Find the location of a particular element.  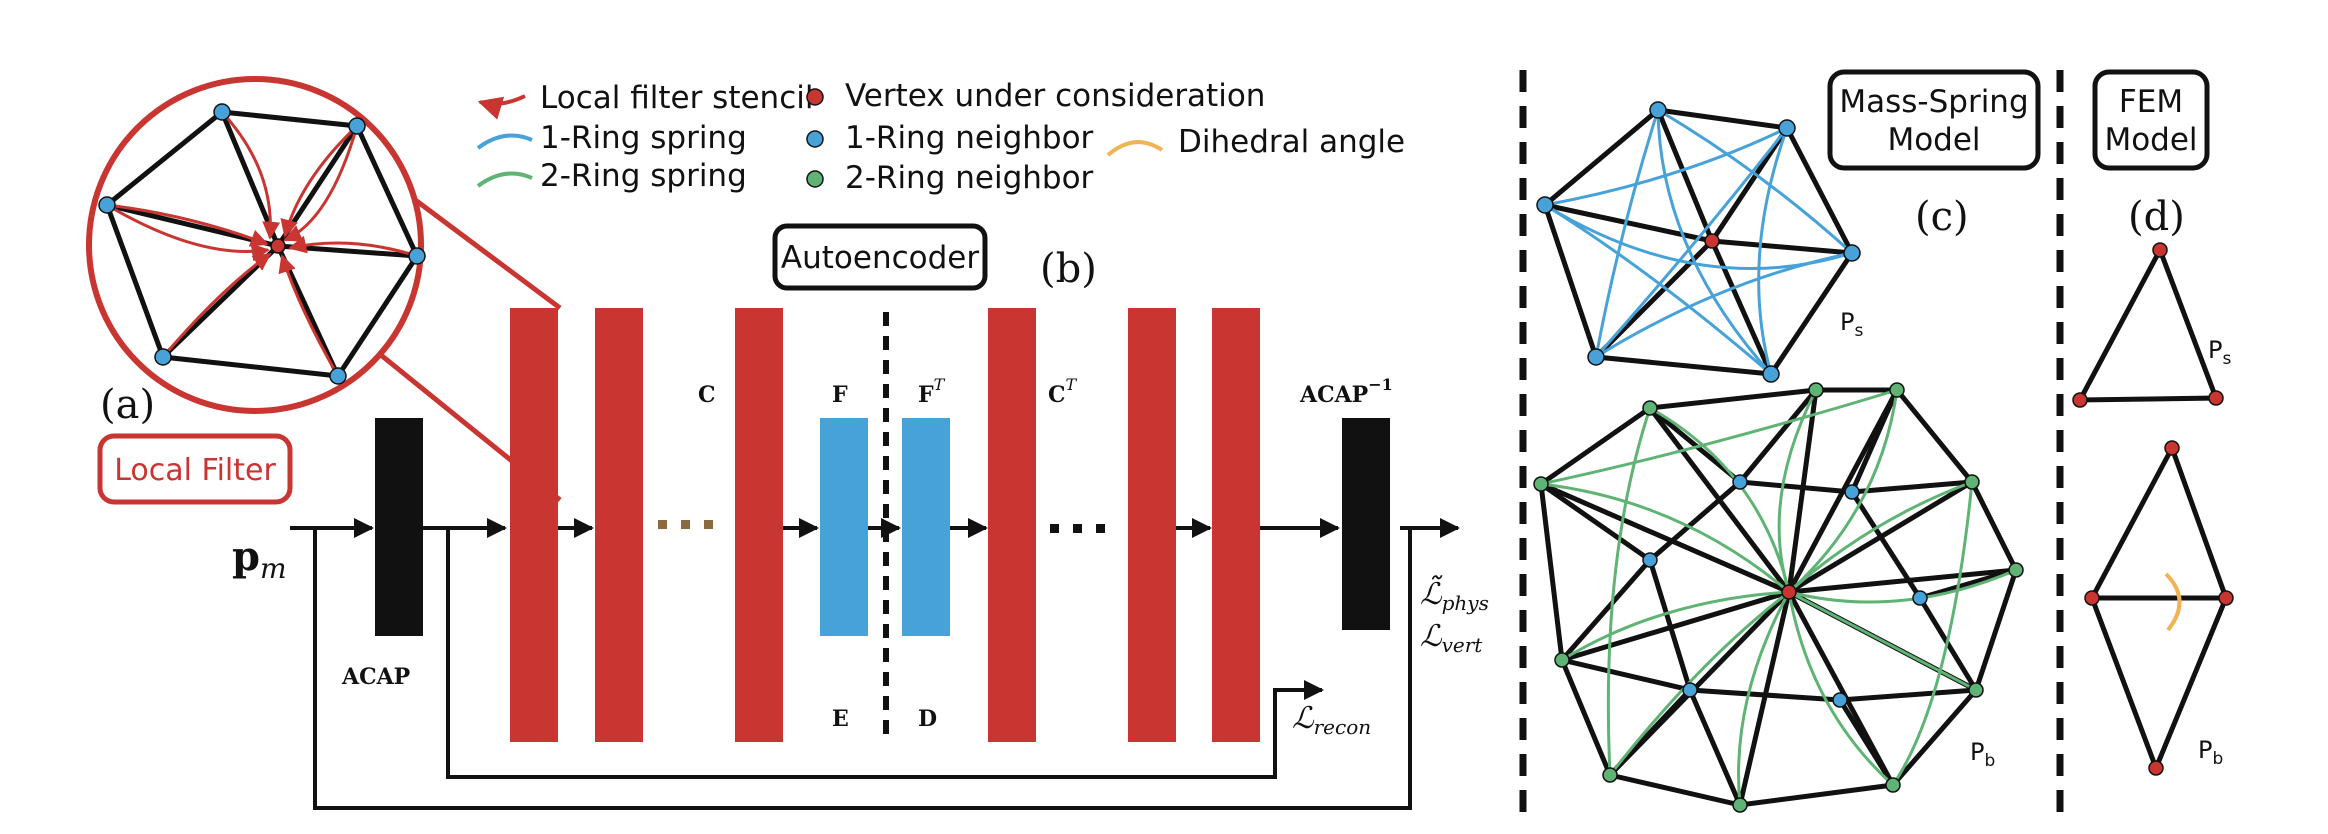

legend-dihedral-icon is located at coordinates (1135, 148).